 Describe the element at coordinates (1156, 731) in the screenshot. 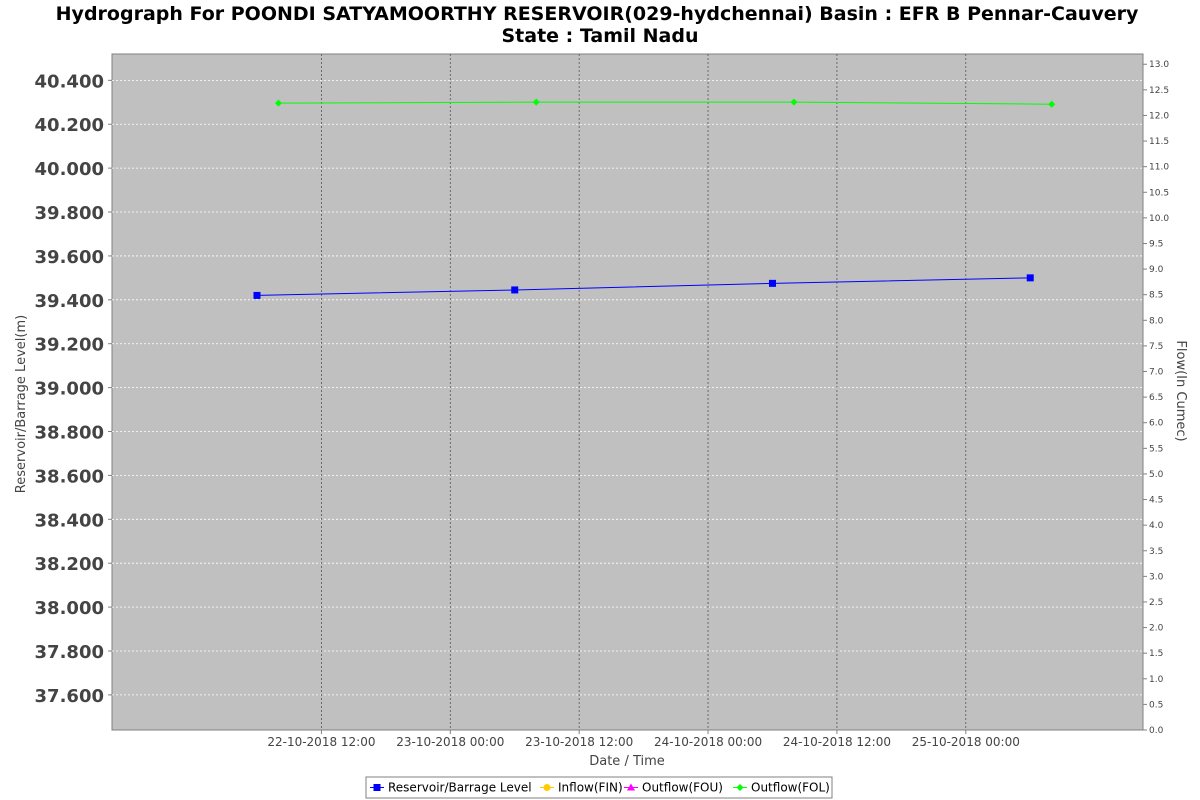

I see `right-tick-label: 0.0` at that location.